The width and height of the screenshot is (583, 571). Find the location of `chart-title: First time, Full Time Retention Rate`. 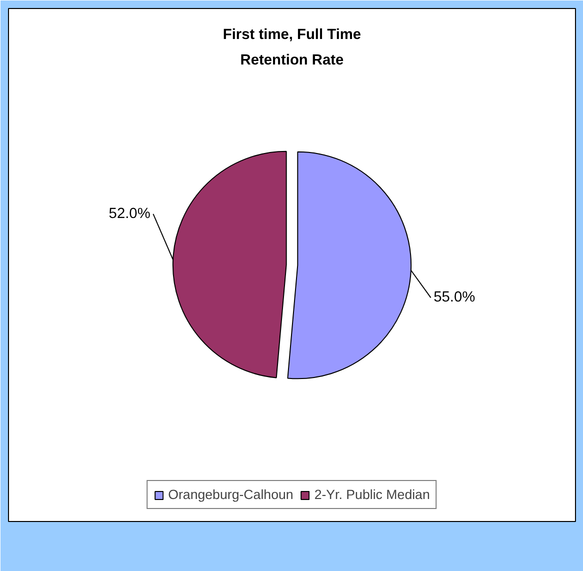

chart-title: First time, Full Time Retention Rate is located at coordinates (292, 47).